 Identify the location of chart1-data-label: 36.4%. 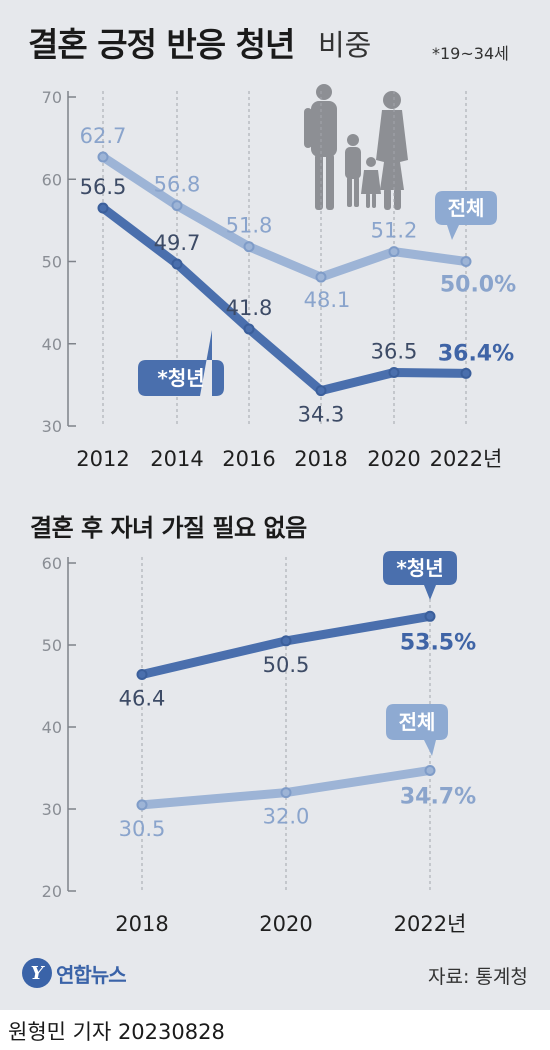
(476, 353).